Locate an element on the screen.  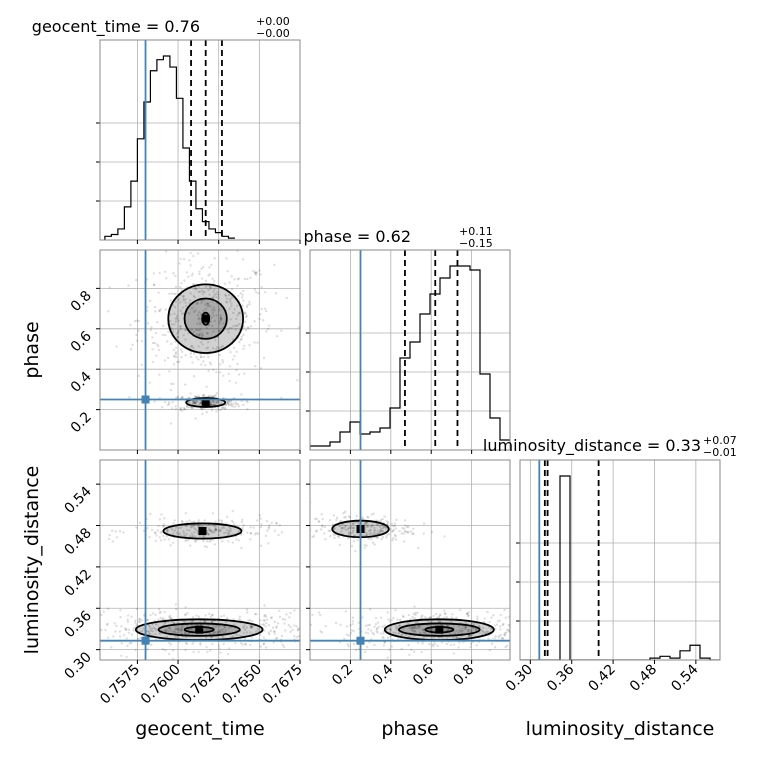
xtick-label-geocent-time-1: 0.7600 is located at coordinates (161, 685).